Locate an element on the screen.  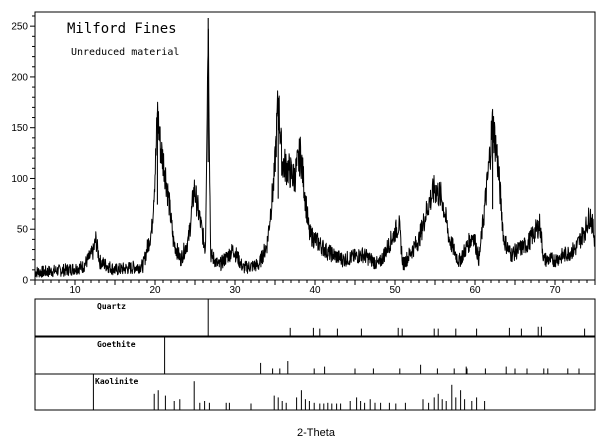
y-tick-label: 50 is located at coordinates (23, 230).